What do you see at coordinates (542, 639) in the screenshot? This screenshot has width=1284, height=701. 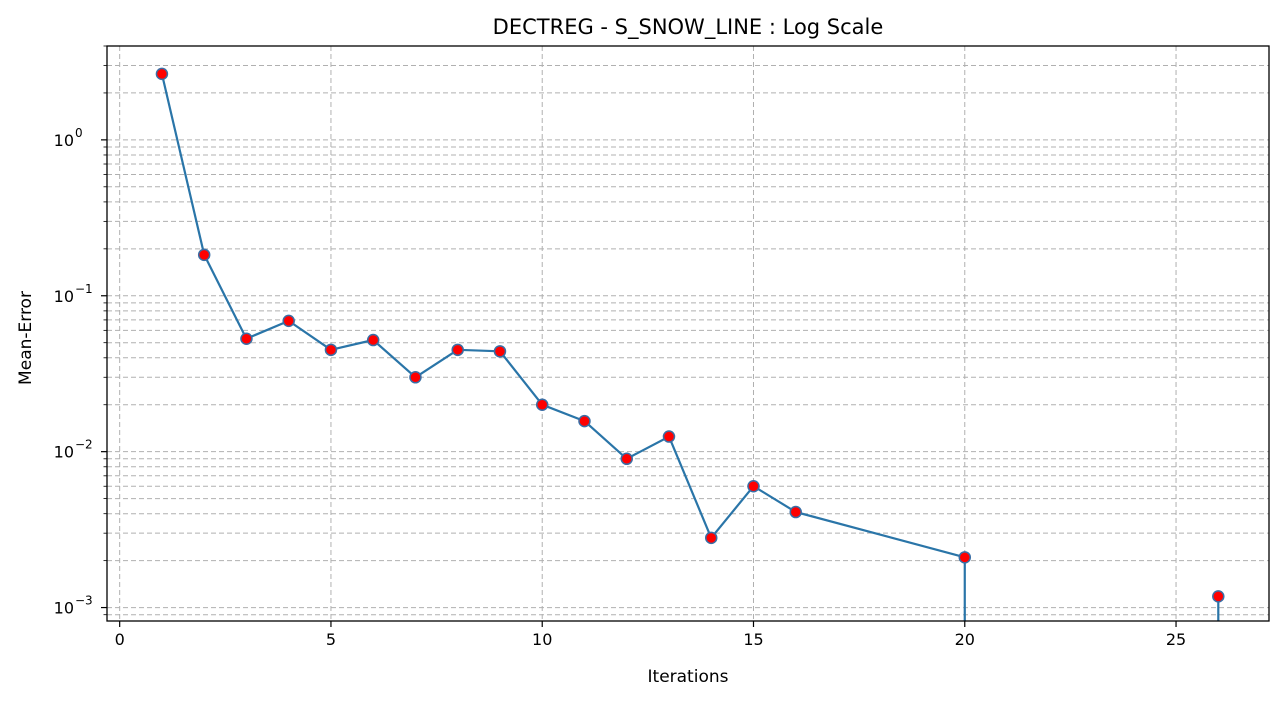 I see `x-tick-label: 10` at bounding box center [542, 639].